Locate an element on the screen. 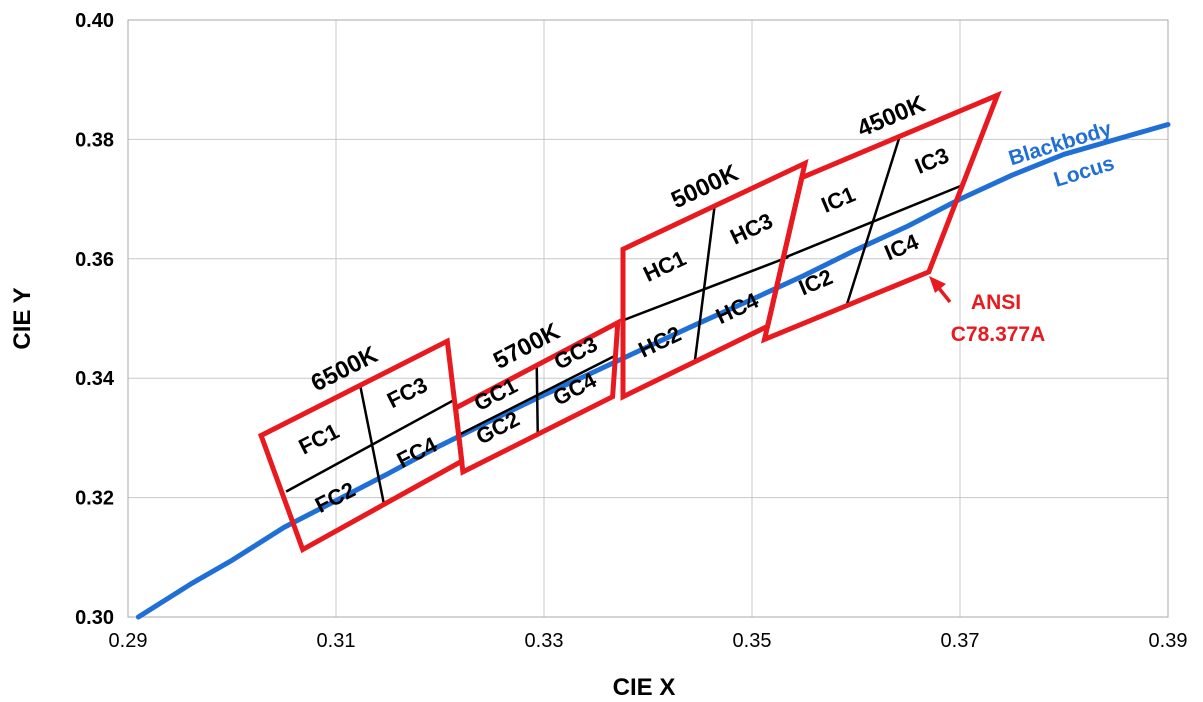  bin-label: HC3 is located at coordinates (751, 228).